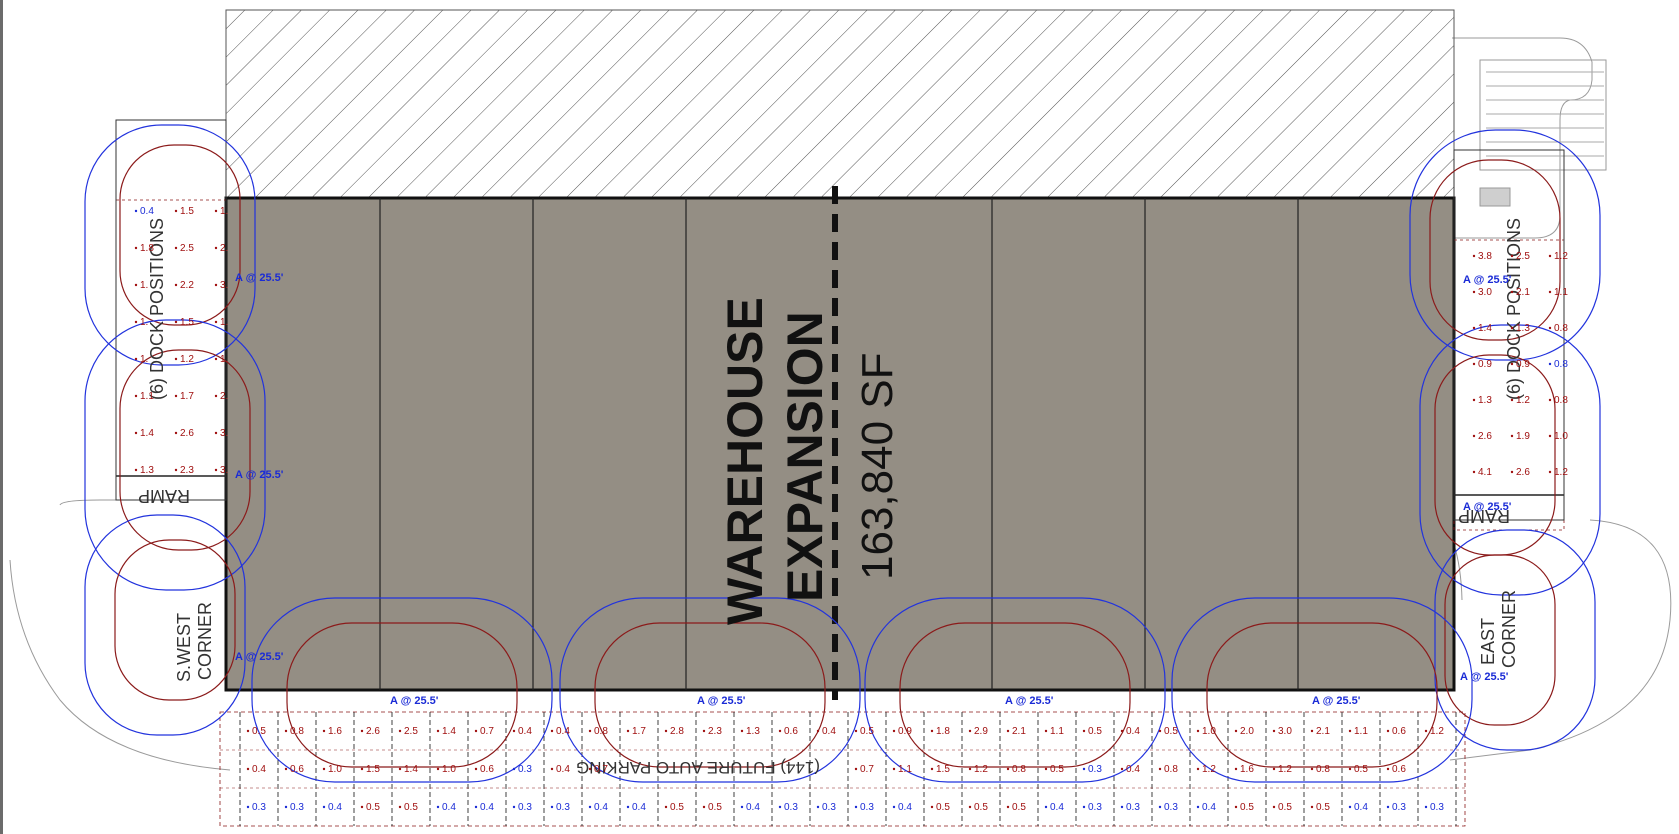 The height and width of the screenshot is (834, 1679). What do you see at coordinates (563, 807) in the screenshot?
I see `parking-row3-value-8: 0.3` at bounding box center [563, 807].